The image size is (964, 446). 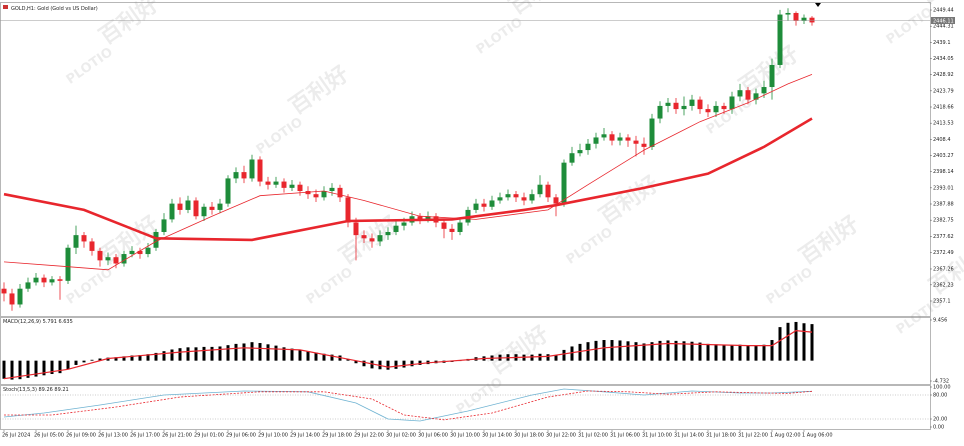 I want to click on x-tick-label: 29 Jul 18:00, so click(x=337, y=436).